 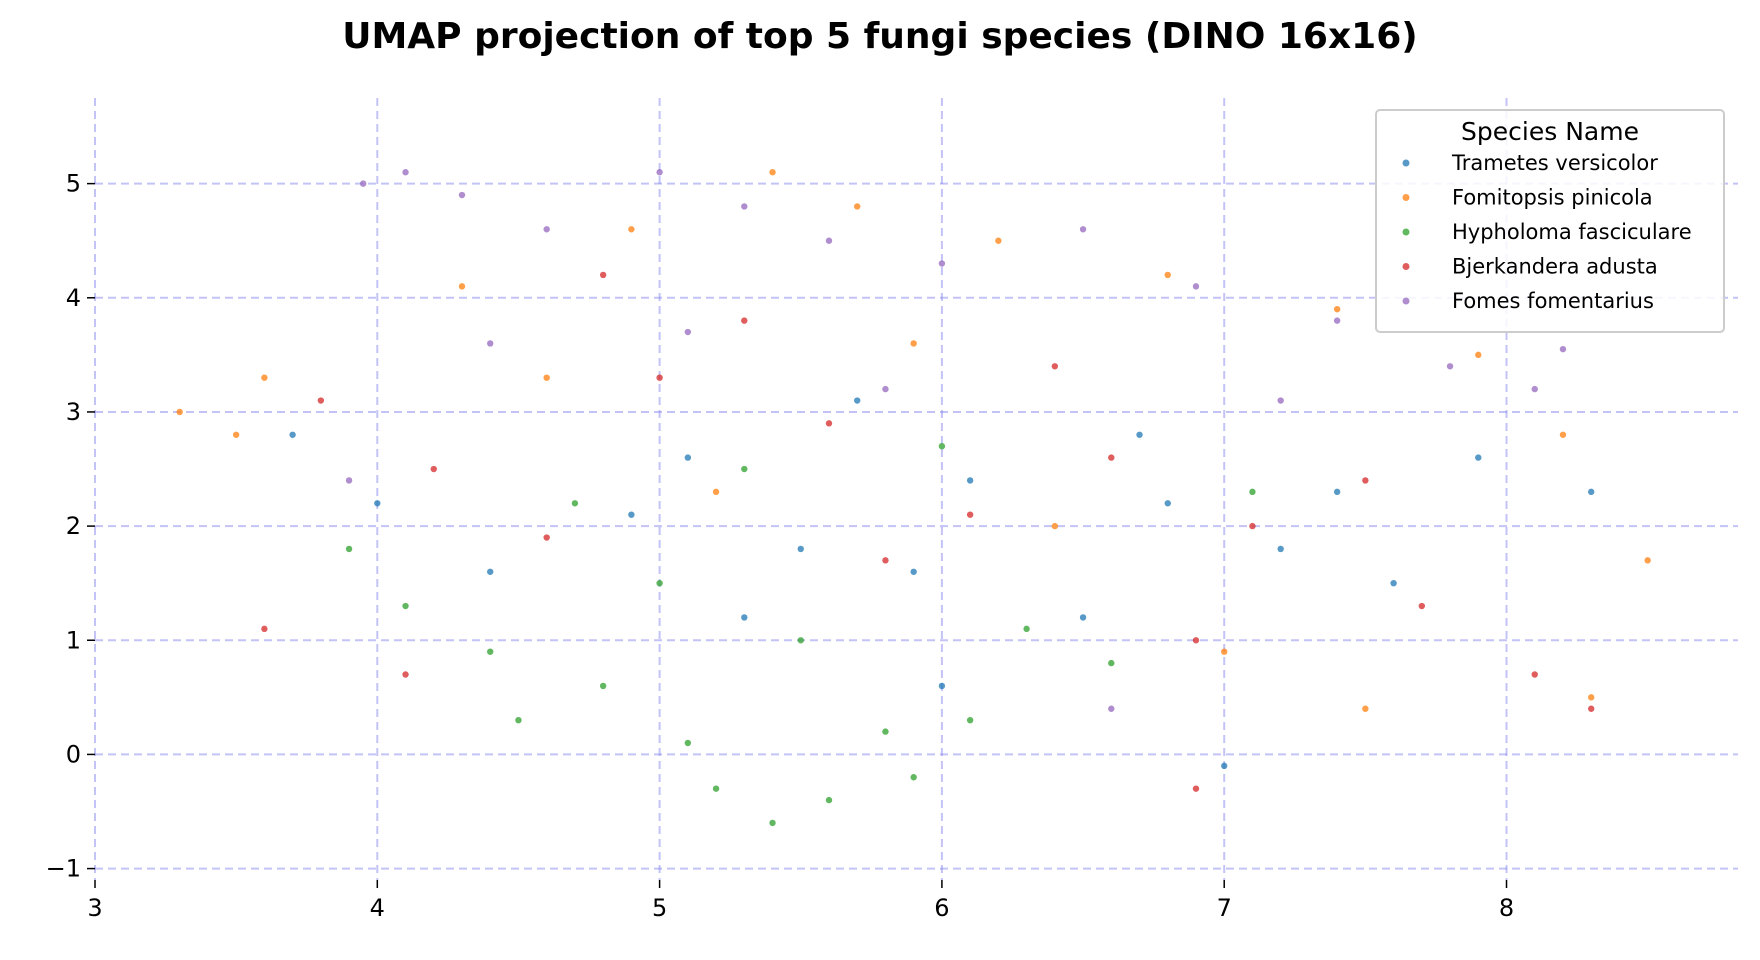 I want to click on y-tick-label: 4, so click(x=73, y=298).